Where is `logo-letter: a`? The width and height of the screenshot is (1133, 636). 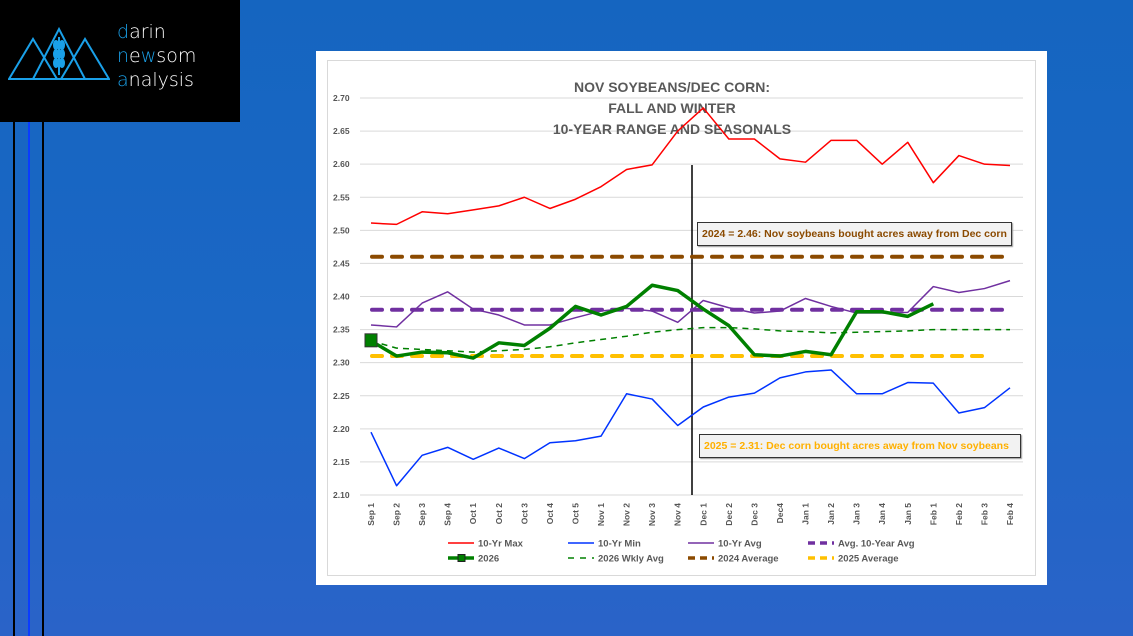 logo-letter: a is located at coordinates (123, 80).